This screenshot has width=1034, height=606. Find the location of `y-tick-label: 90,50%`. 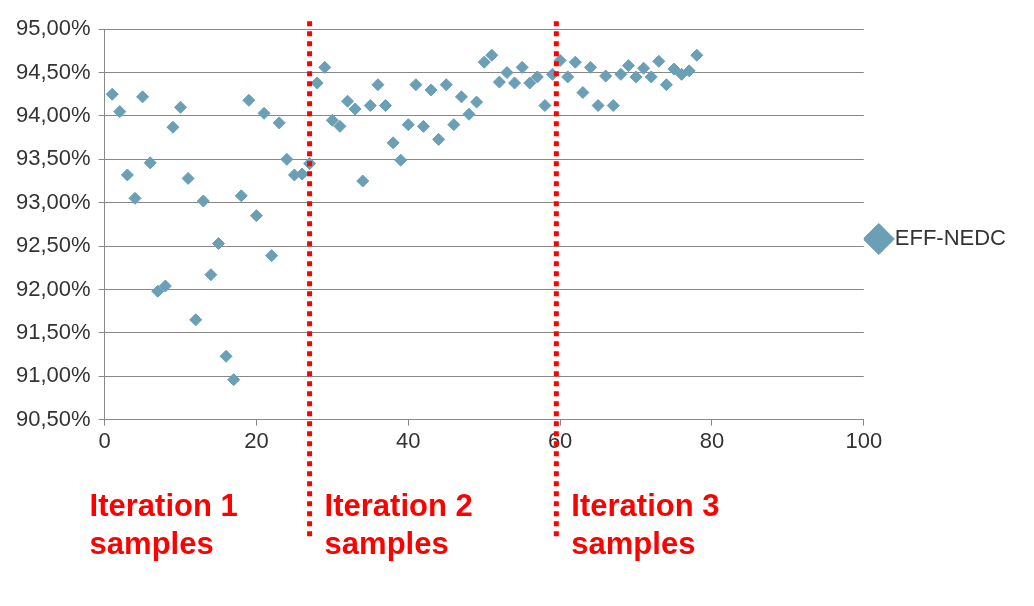

y-tick-label: 90,50% is located at coordinates (53, 418).